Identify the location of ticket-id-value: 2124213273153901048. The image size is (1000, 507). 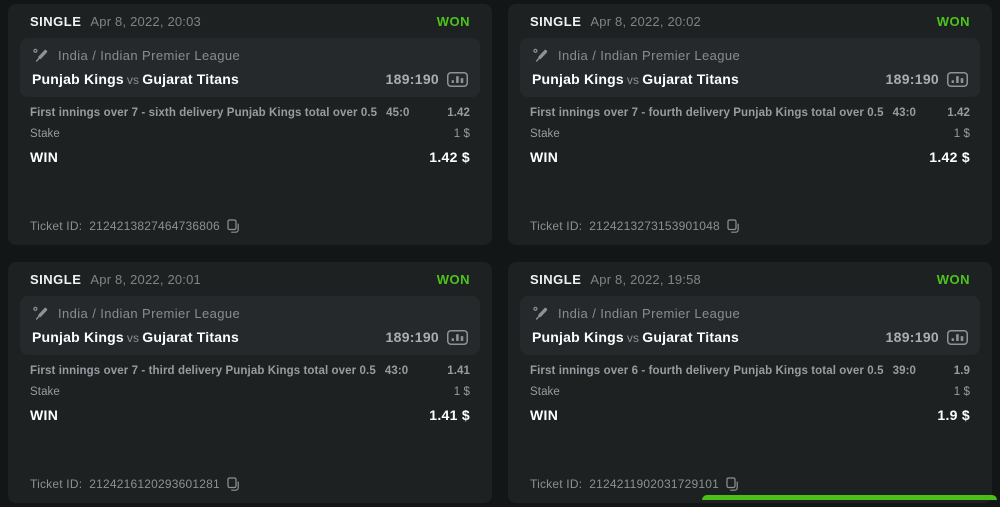
(654, 226).